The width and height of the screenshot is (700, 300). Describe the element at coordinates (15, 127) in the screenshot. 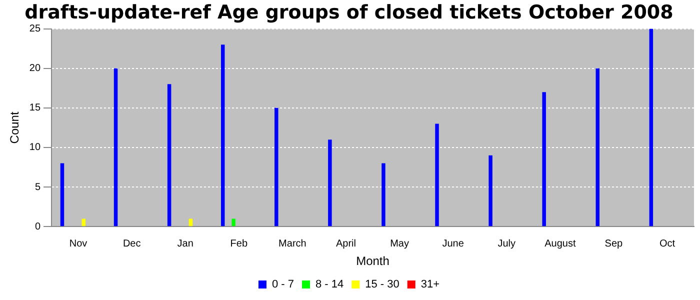

I see `y-axis-title: Count` at that location.